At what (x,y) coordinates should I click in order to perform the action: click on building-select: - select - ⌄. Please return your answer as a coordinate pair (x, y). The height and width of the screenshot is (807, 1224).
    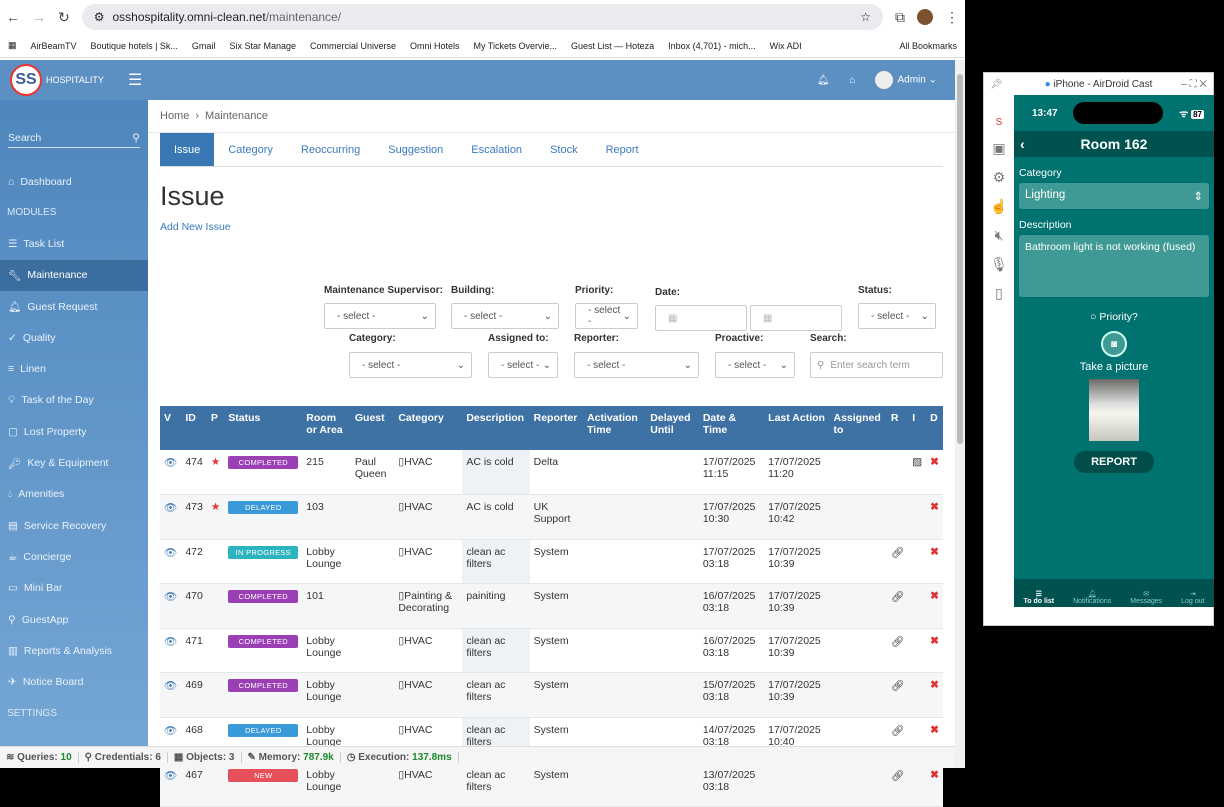
    Looking at the image, I should click on (505, 316).